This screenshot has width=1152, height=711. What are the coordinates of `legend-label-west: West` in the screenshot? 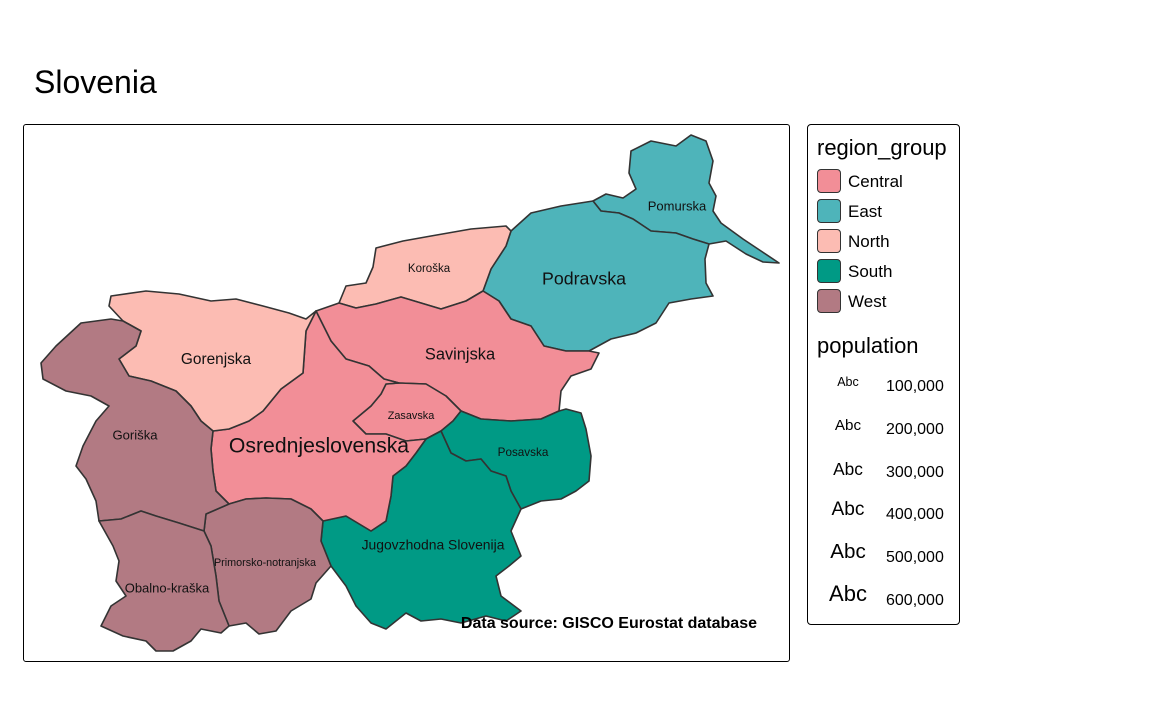 It's located at (867, 301).